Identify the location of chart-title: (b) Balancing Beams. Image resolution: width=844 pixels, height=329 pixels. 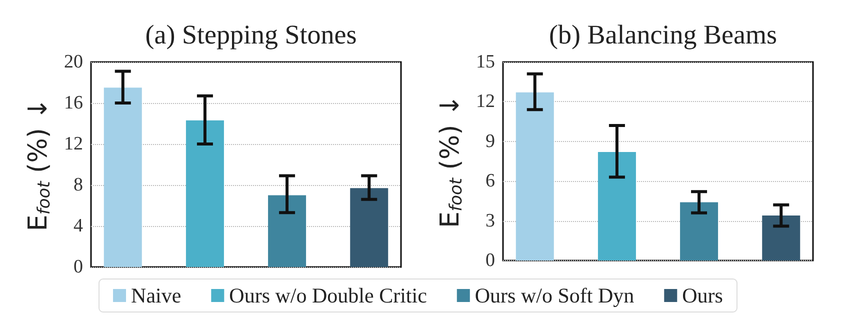
(663, 35).